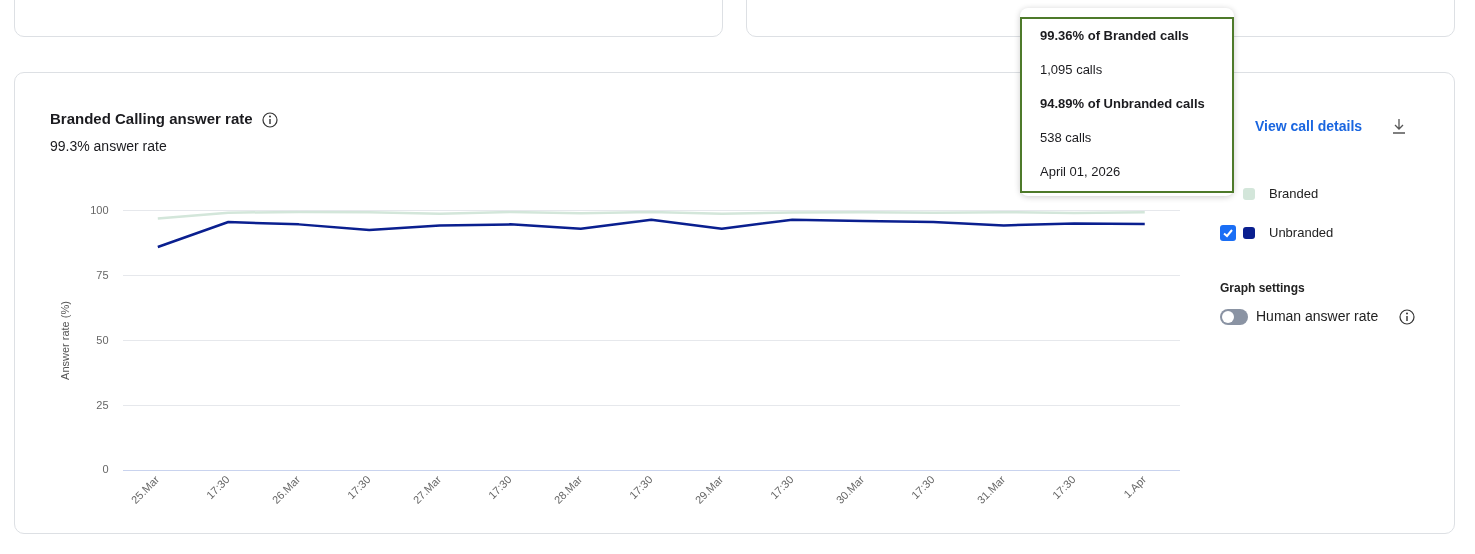 The image size is (1475, 554). What do you see at coordinates (1080, 171) in the screenshot?
I see `text: April 01, 2026` at bounding box center [1080, 171].